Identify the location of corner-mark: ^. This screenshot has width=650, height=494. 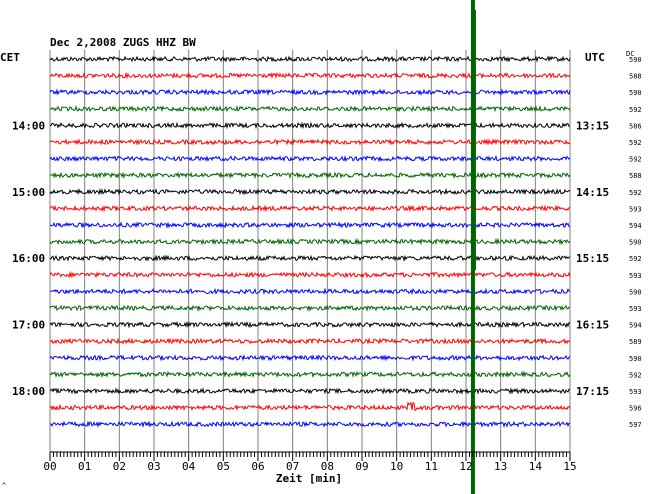
(4, 486).